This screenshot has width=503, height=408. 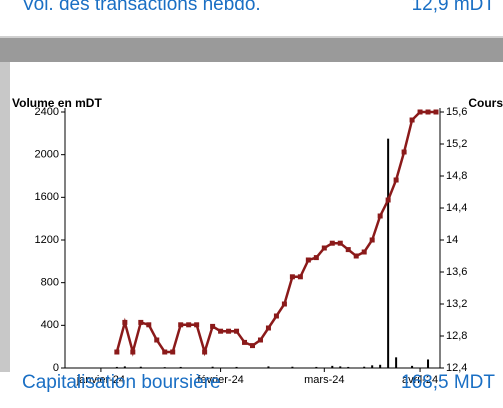 What do you see at coordinates (50, 283) in the screenshot?
I see `y-tick-label: 800` at bounding box center [50, 283].